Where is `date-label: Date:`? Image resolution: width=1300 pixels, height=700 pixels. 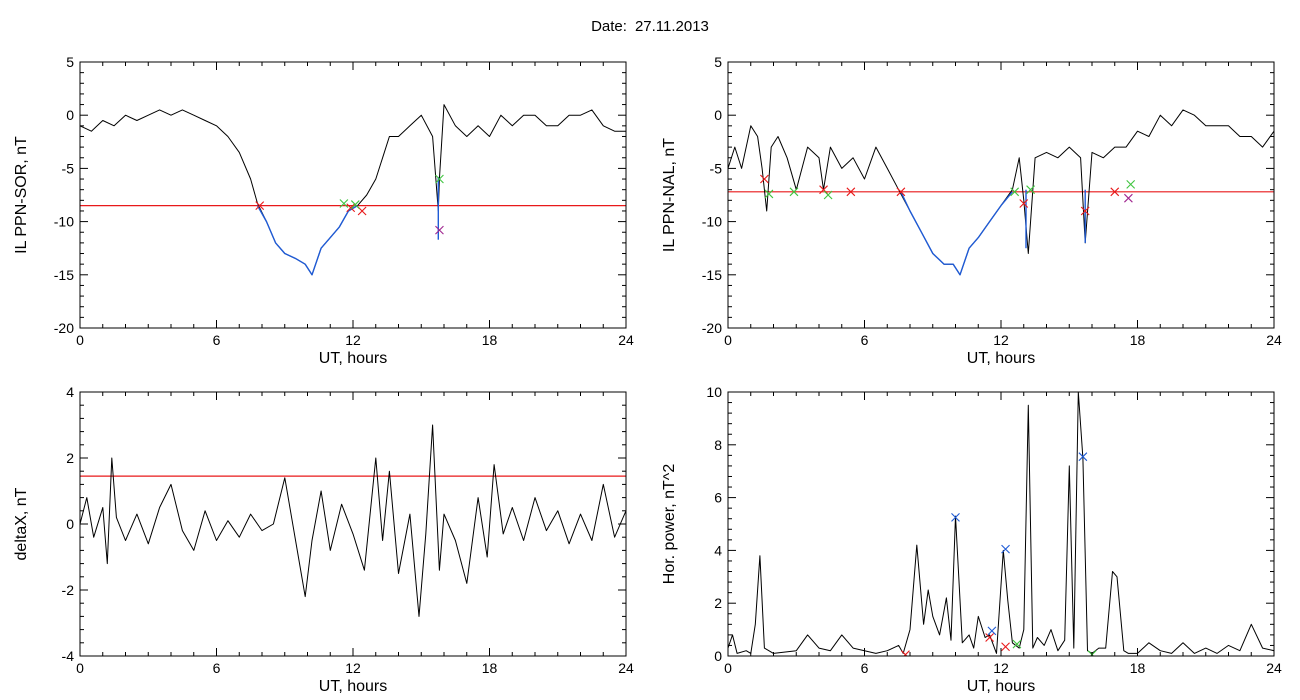 date-label: Date: is located at coordinates (609, 26).